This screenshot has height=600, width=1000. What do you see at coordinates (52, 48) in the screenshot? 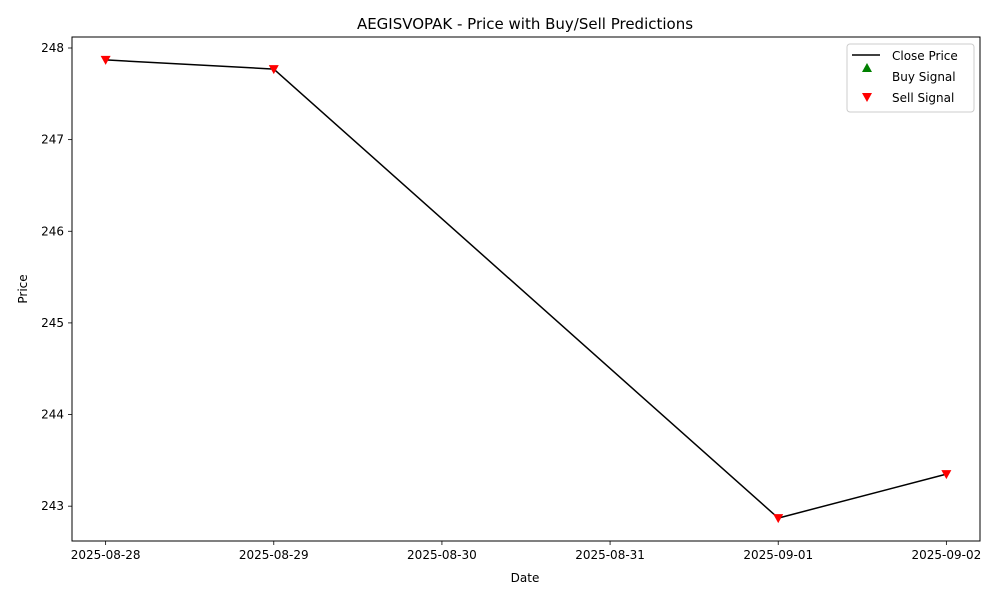
I see `y-tick-label: 248` at bounding box center [52, 48].